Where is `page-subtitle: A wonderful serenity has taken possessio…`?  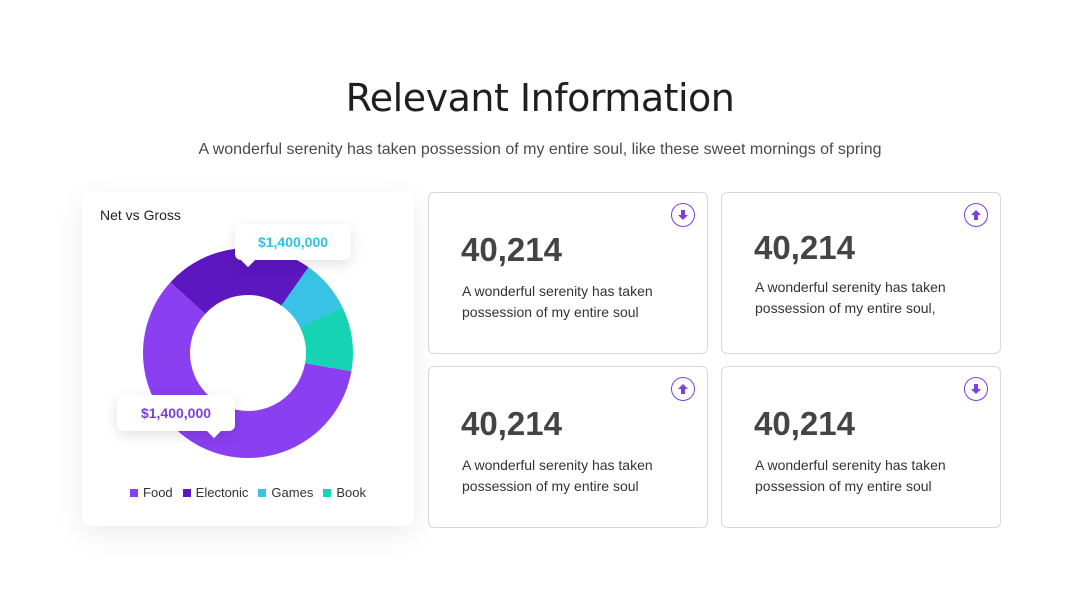
page-subtitle: A wonderful serenity has taken possessio… is located at coordinates (540, 149).